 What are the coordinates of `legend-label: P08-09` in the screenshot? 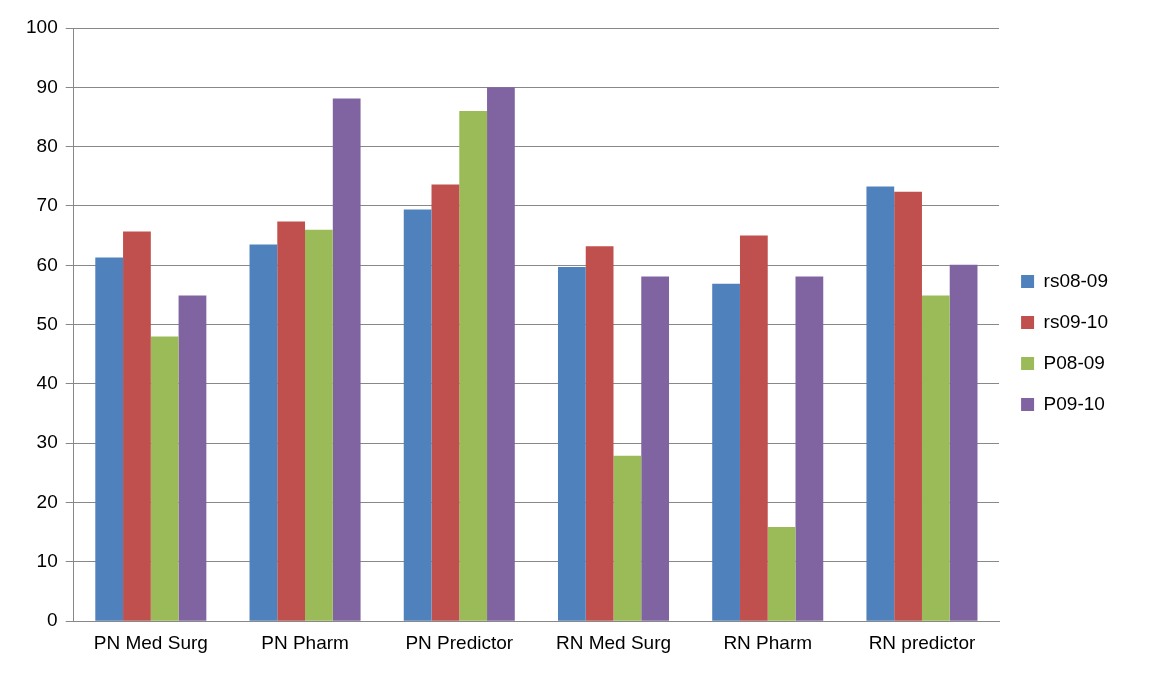 It's located at (1074, 362).